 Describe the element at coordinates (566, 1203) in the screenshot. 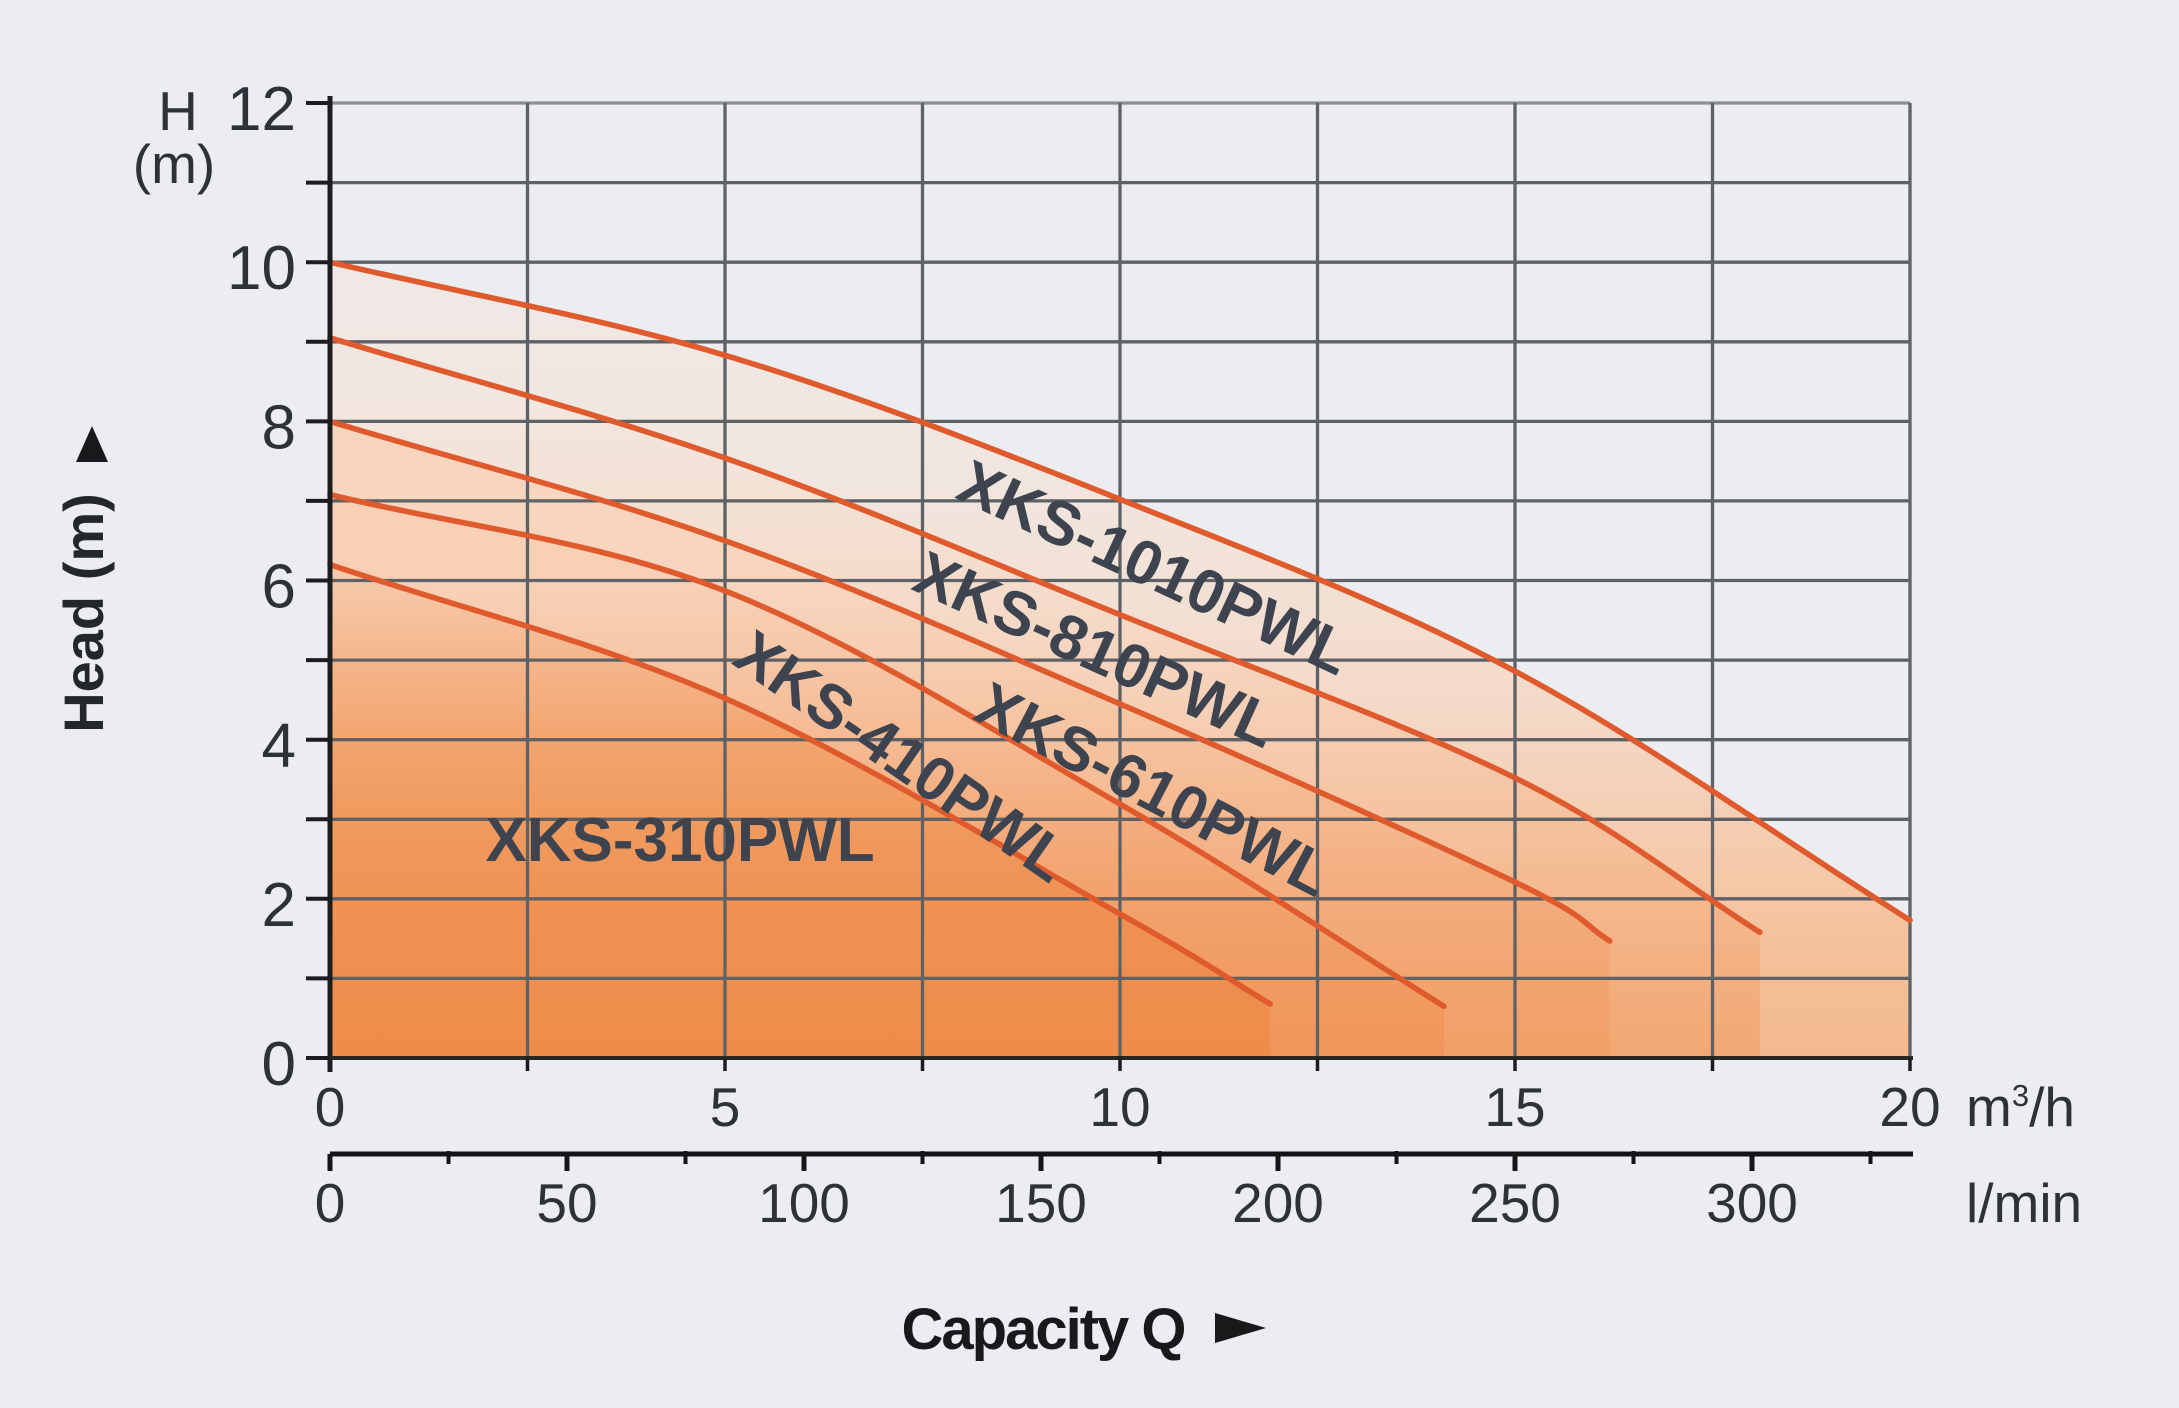

I see `svg-text: 50` at that location.